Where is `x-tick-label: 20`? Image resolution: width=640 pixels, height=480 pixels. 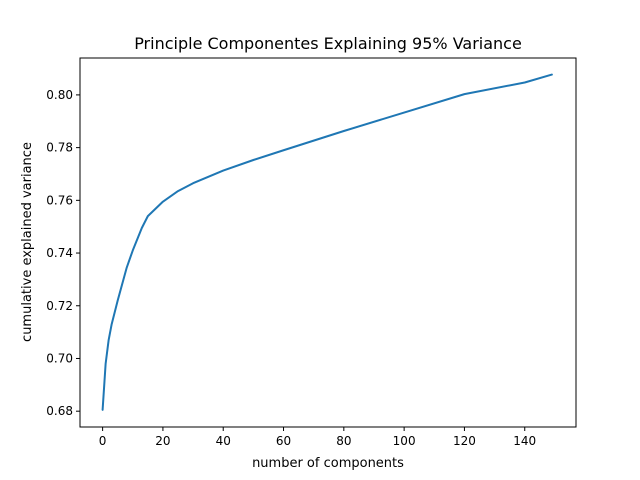
x-tick-label: 20 is located at coordinates (162, 441).